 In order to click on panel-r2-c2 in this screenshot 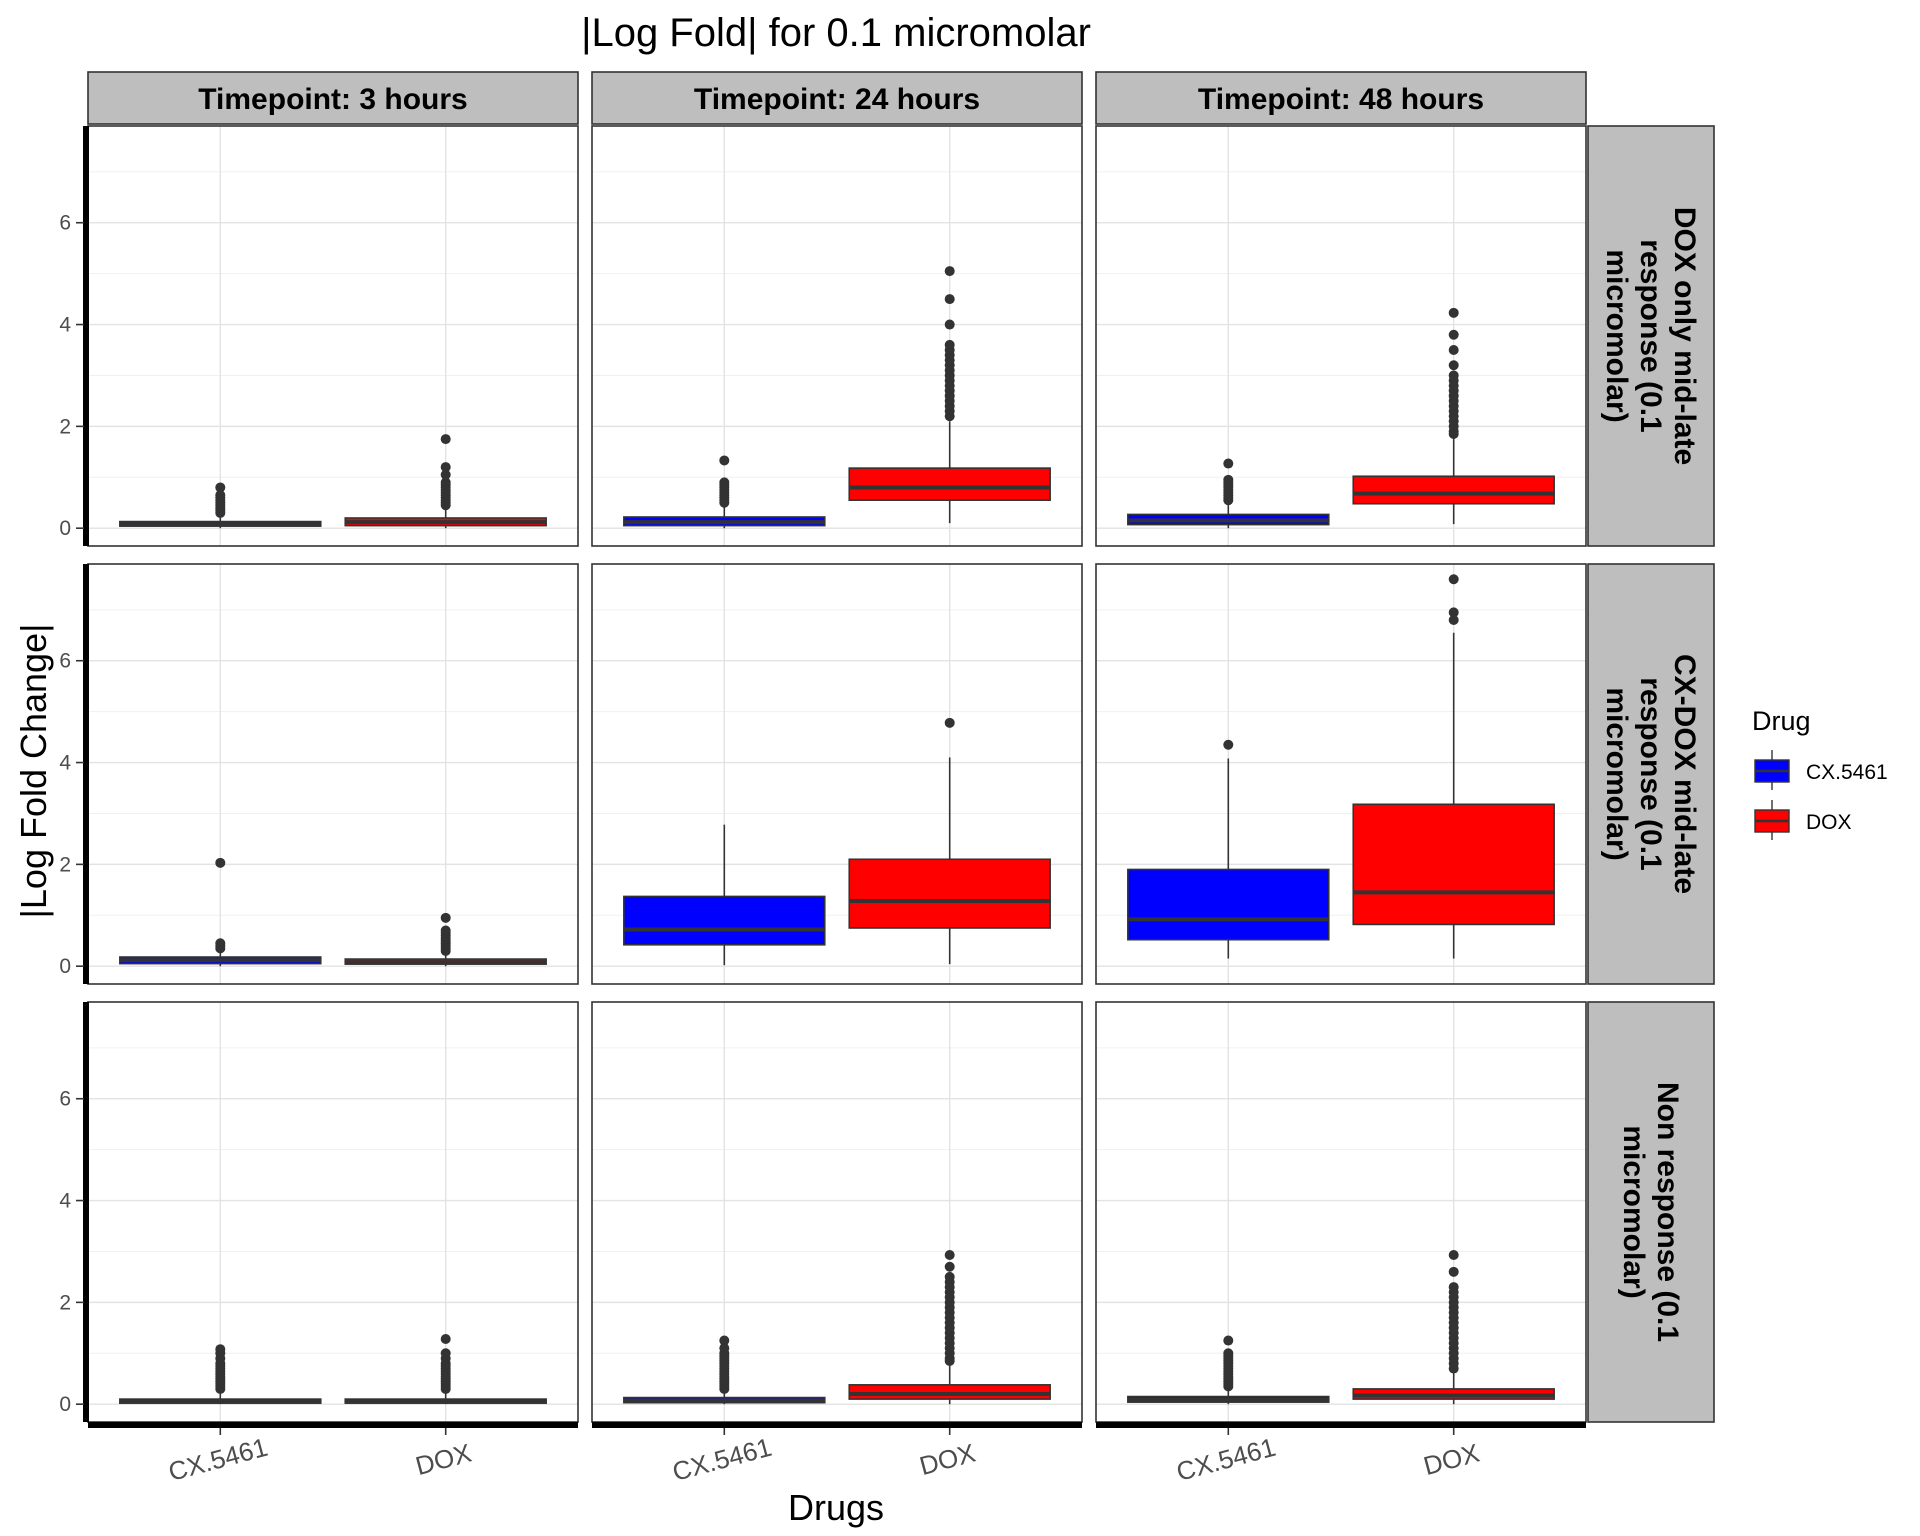, I will do `click(837, 774)`.